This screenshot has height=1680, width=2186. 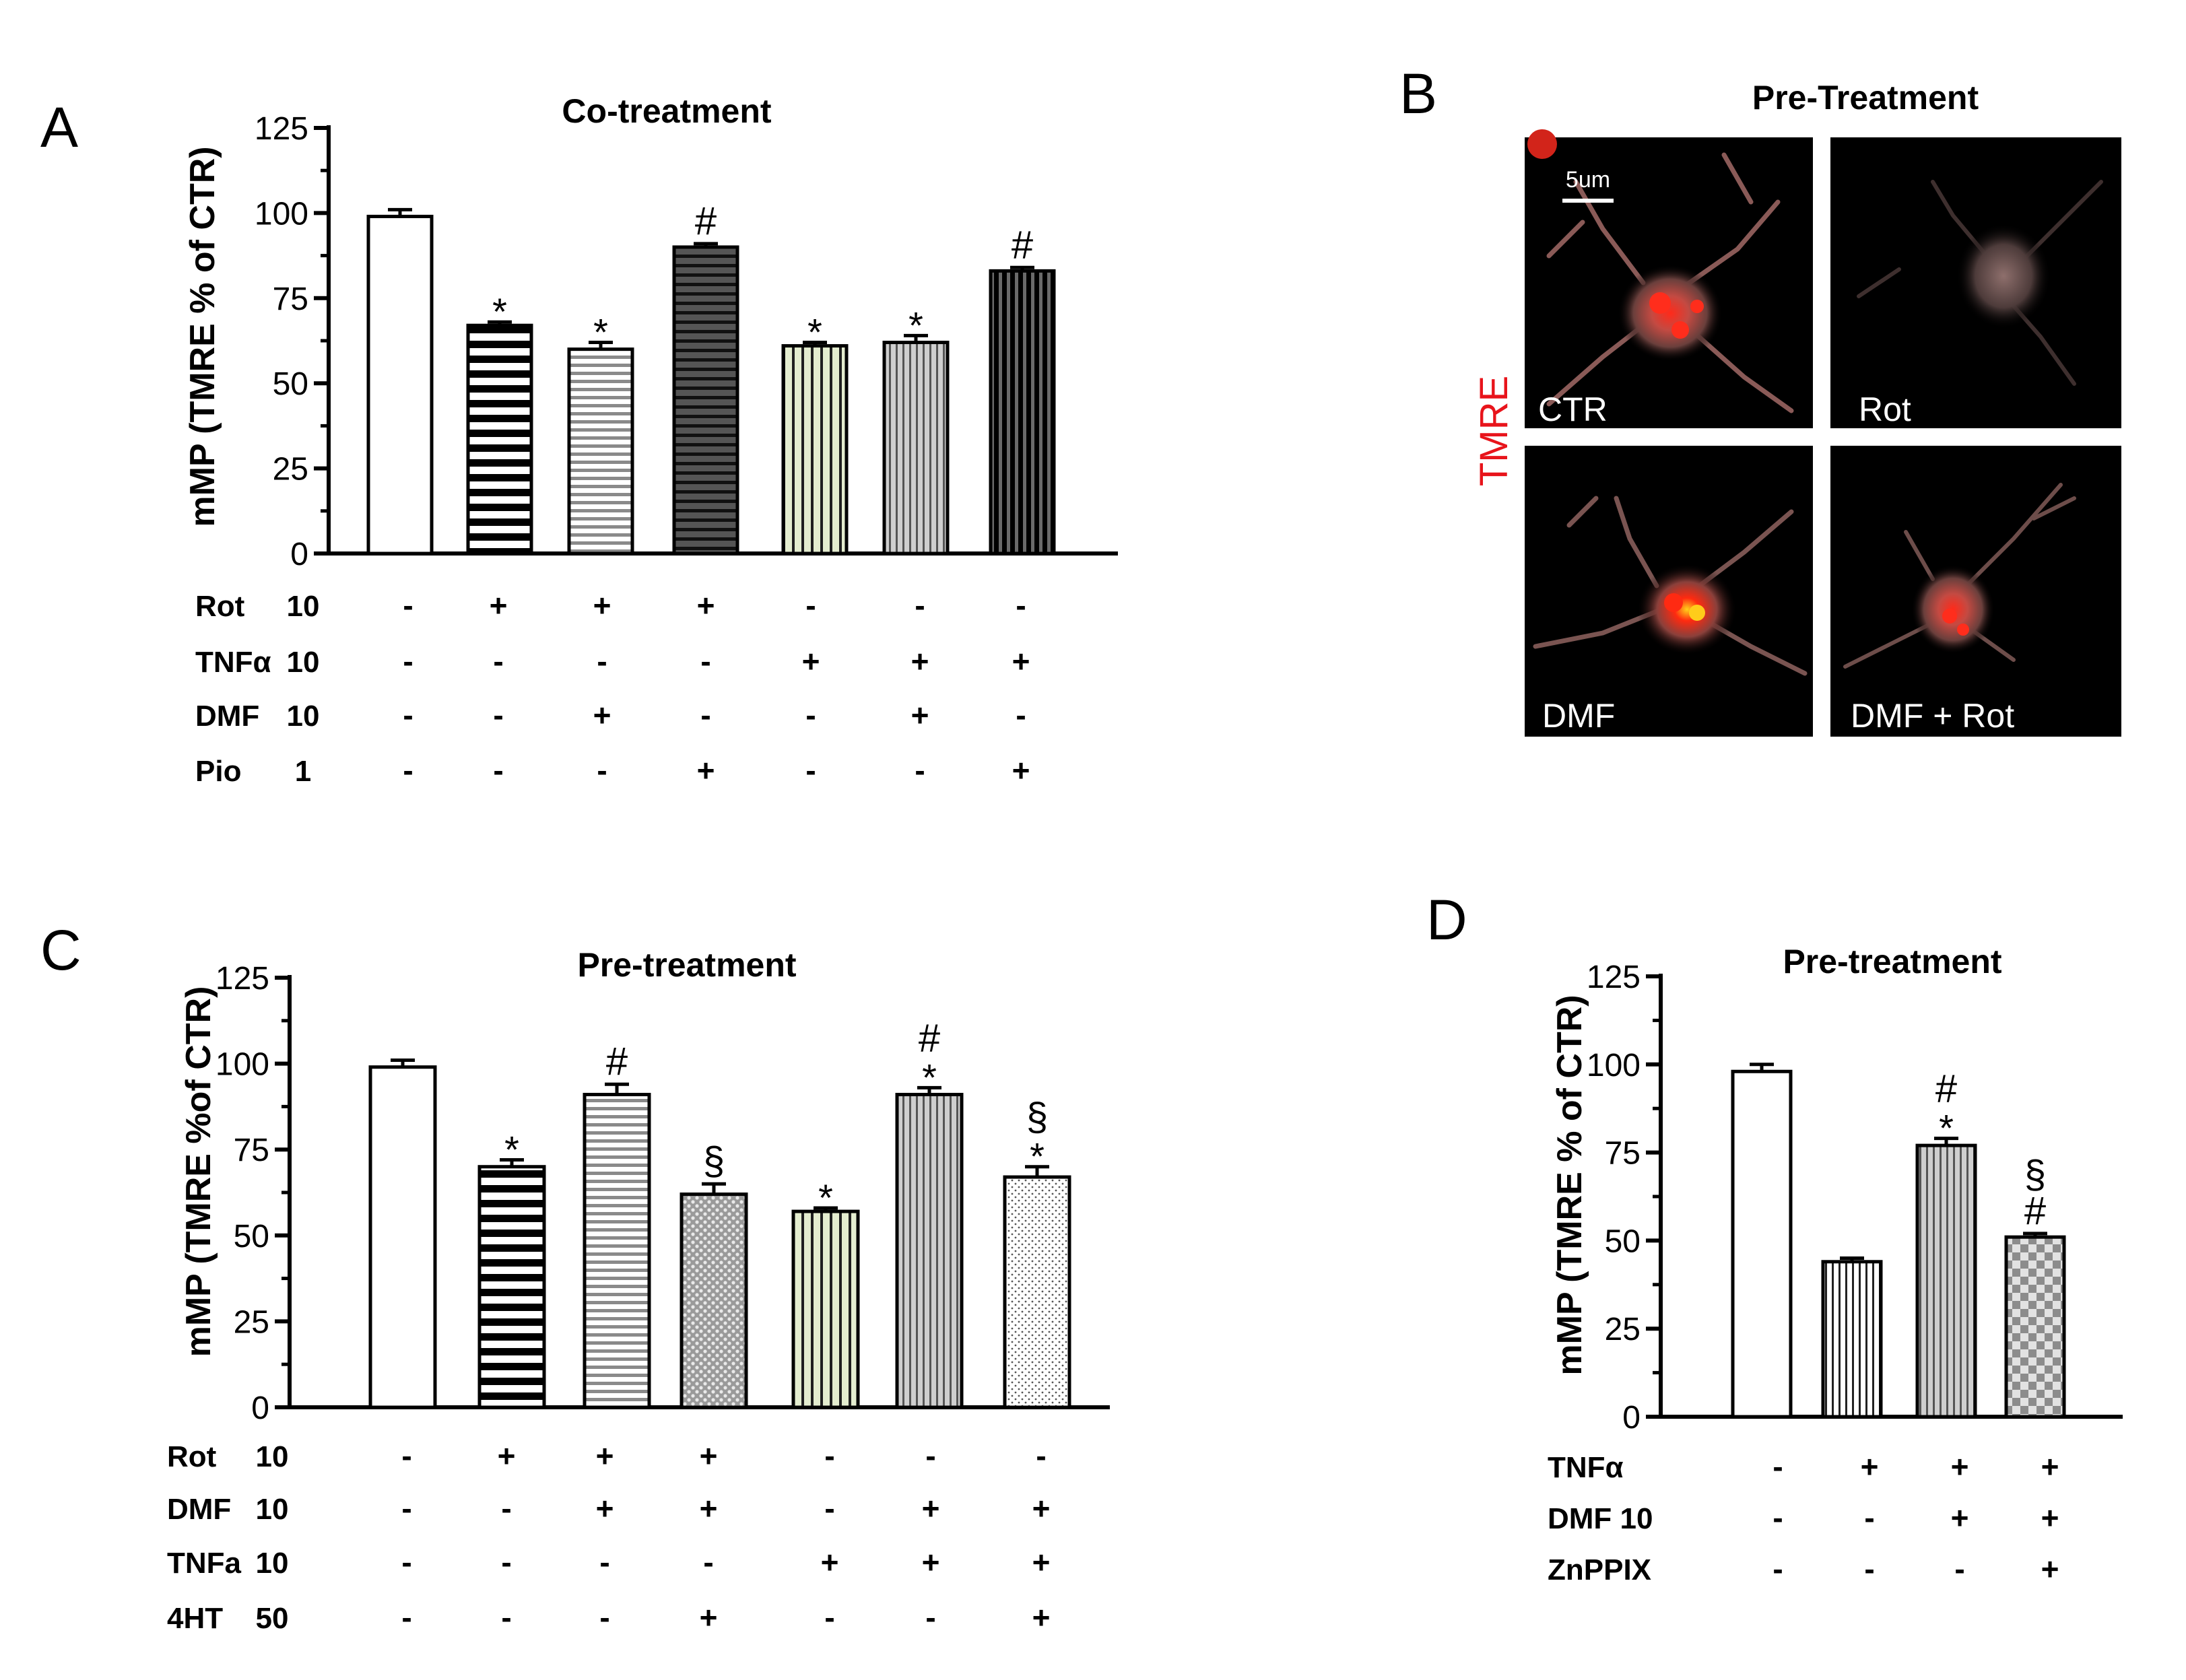 I want to click on panel-a-ylabel: mMP (TMRE % of CTR), so click(x=202, y=336).